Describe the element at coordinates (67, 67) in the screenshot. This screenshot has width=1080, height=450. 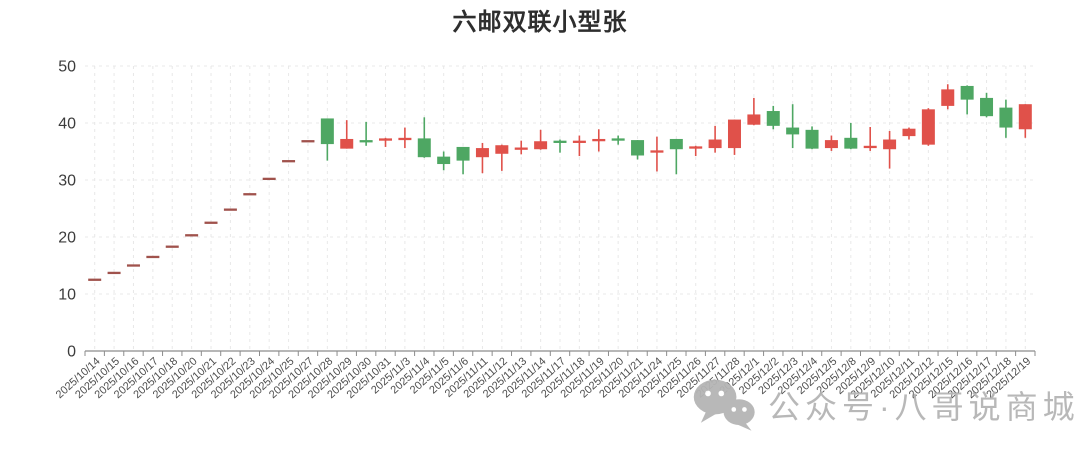
I see `y-tick-label: 50` at that location.